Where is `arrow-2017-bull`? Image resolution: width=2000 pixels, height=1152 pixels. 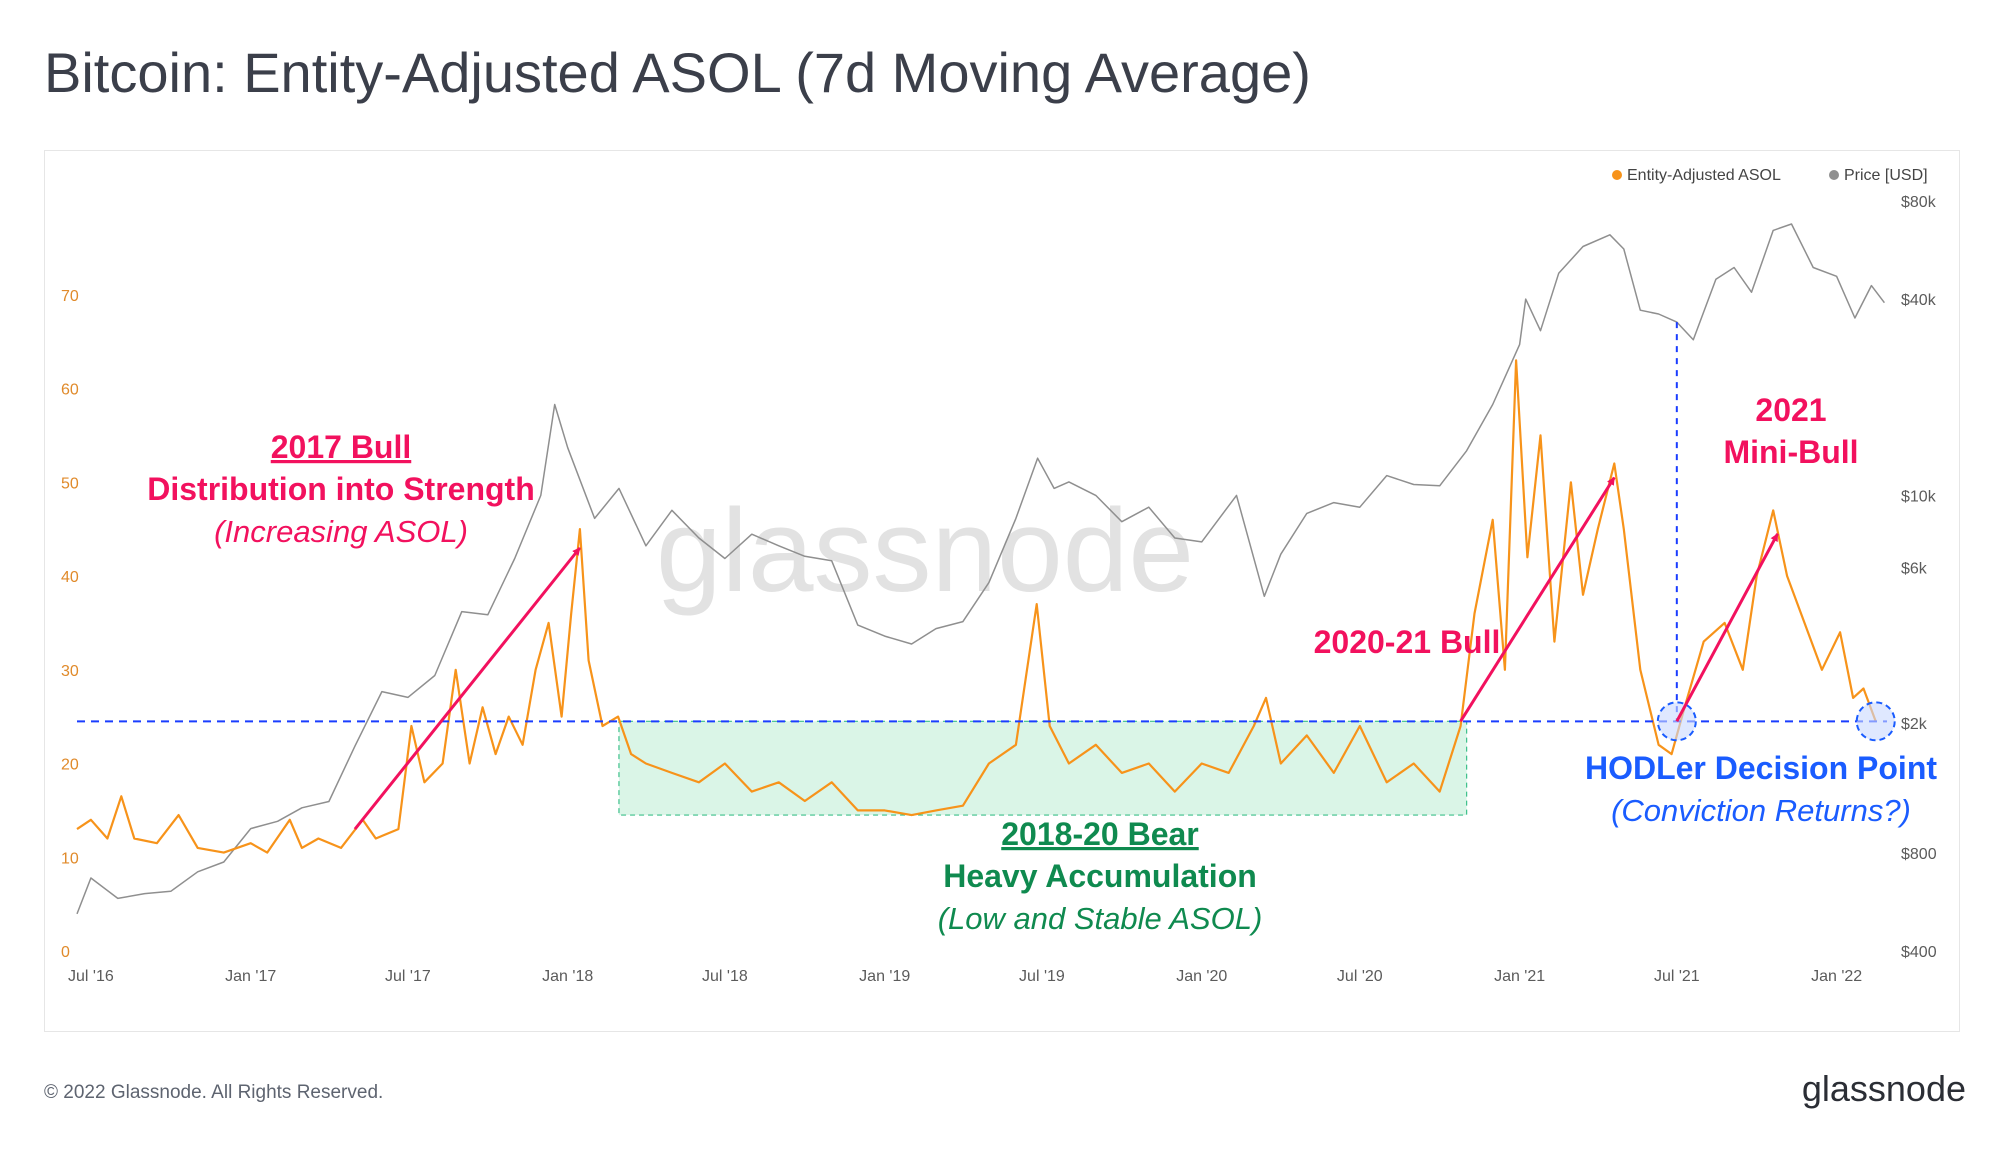
arrow-2017-bull is located at coordinates (467, 688).